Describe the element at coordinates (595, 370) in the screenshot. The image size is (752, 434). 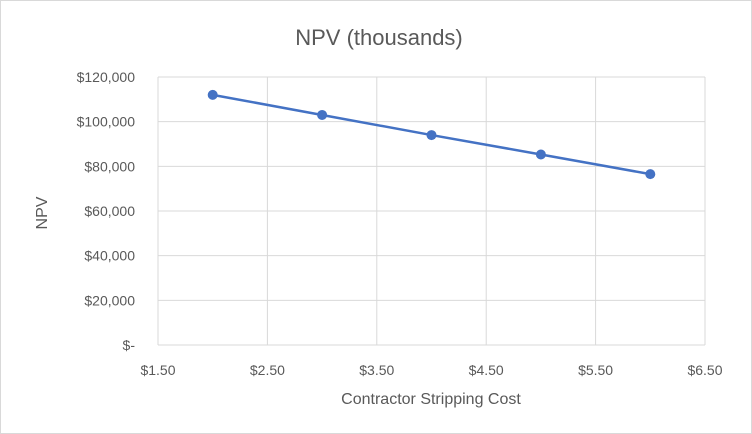
I see `x-tick-label: $5.50` at that location.